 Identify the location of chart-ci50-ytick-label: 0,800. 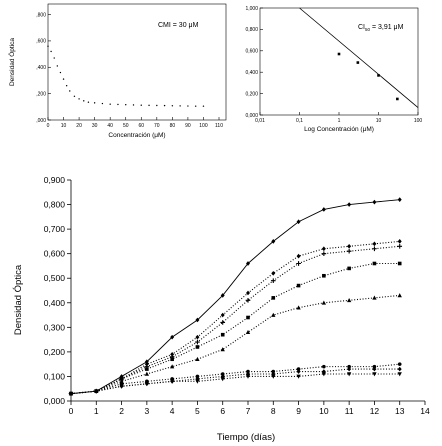
(251, 30).